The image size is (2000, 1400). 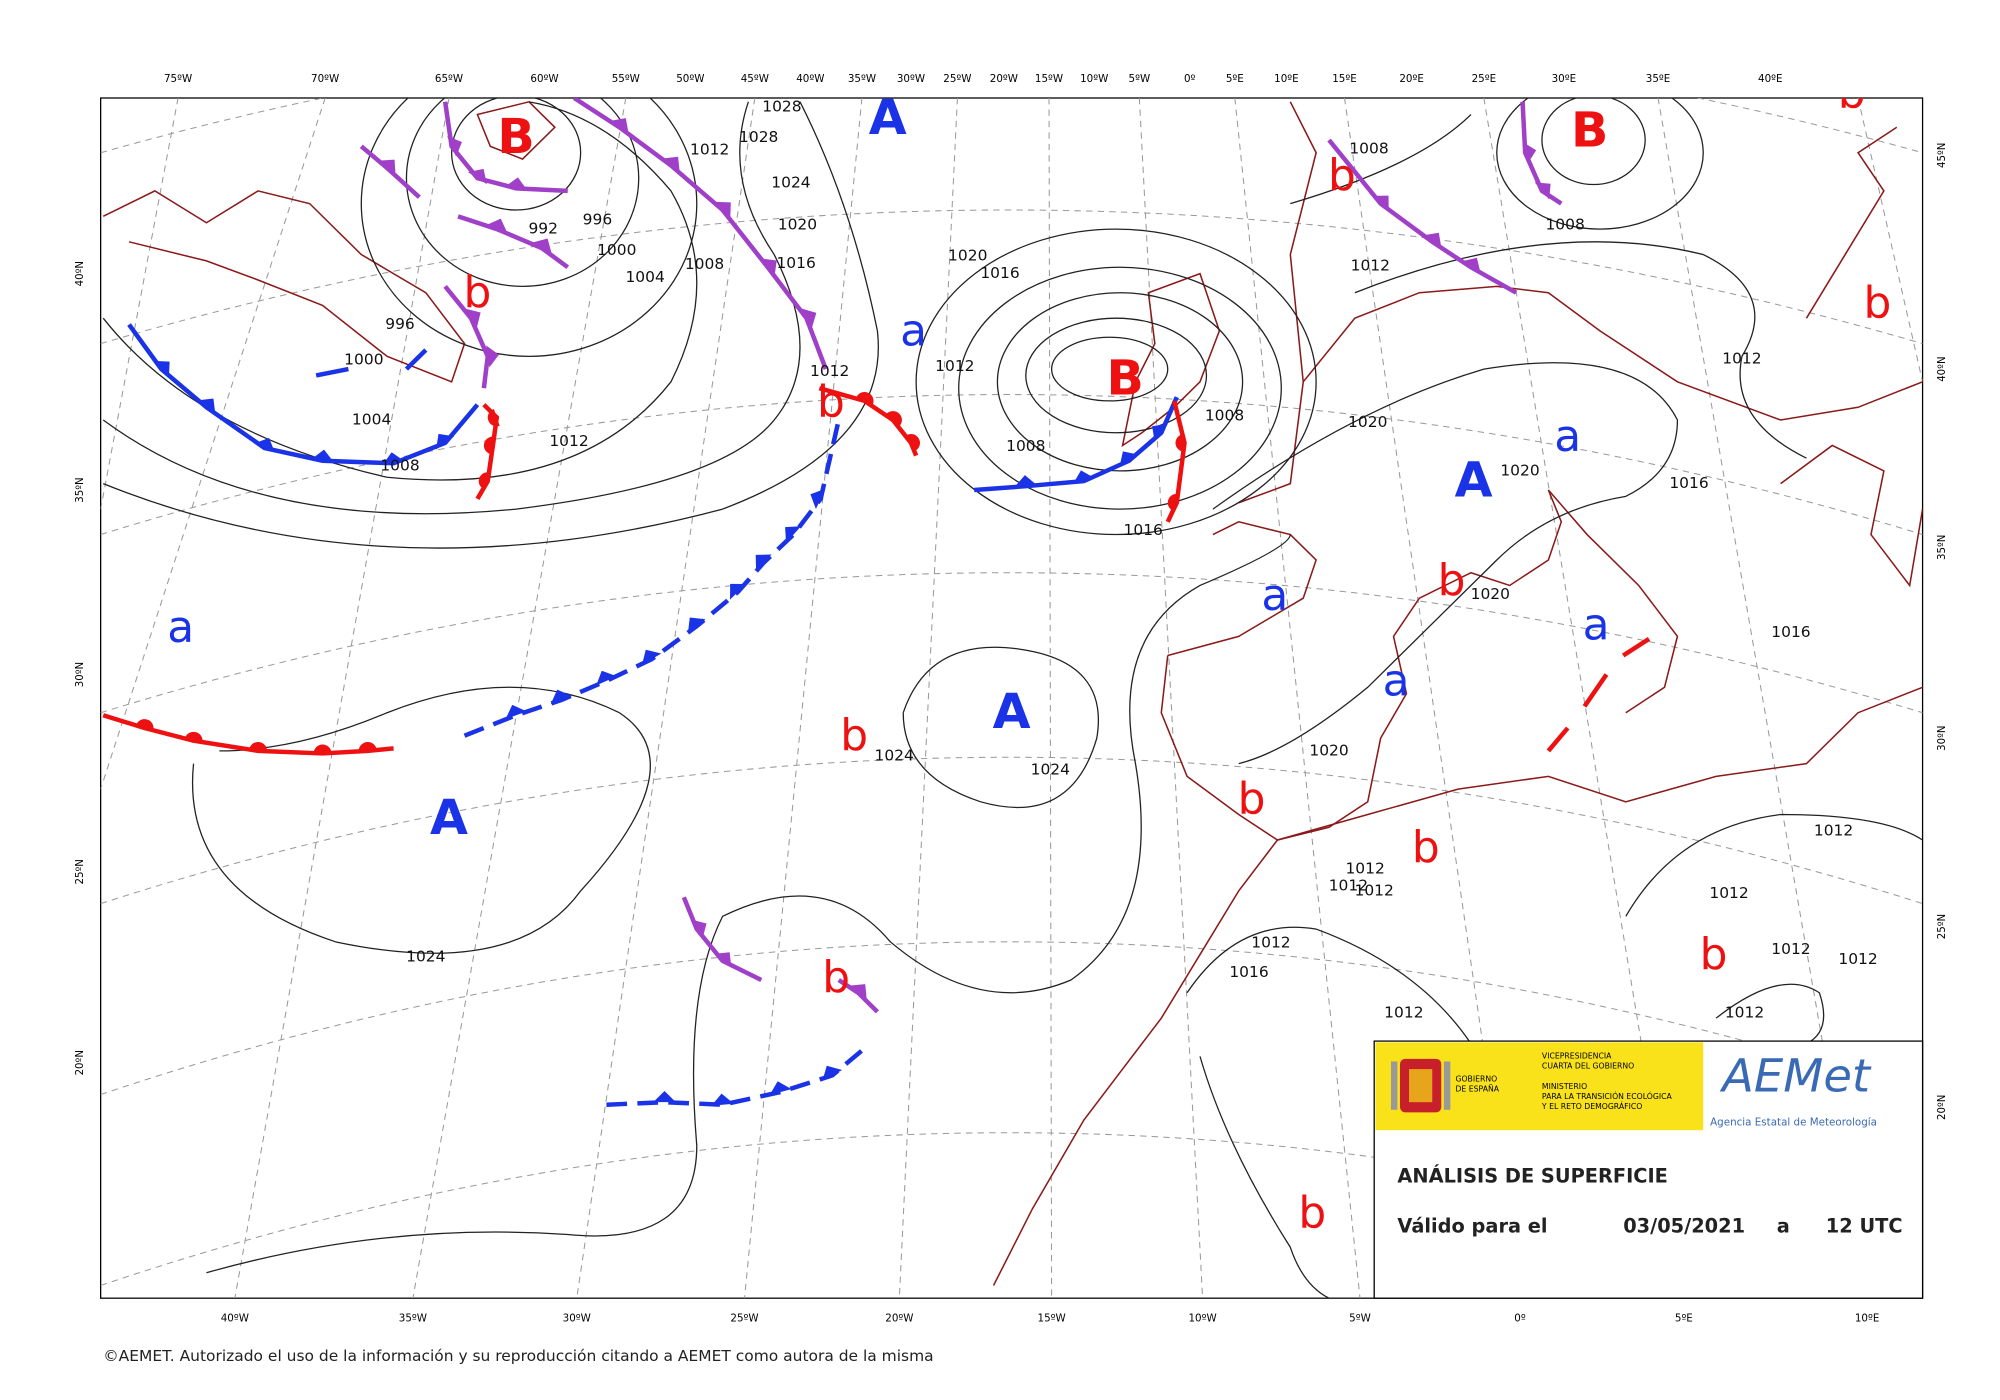 What do you see at coordinates (1476, 1078) in the screenshot?
I see `government-name: GOBIERNO` at bounding box center [1476, 1078].